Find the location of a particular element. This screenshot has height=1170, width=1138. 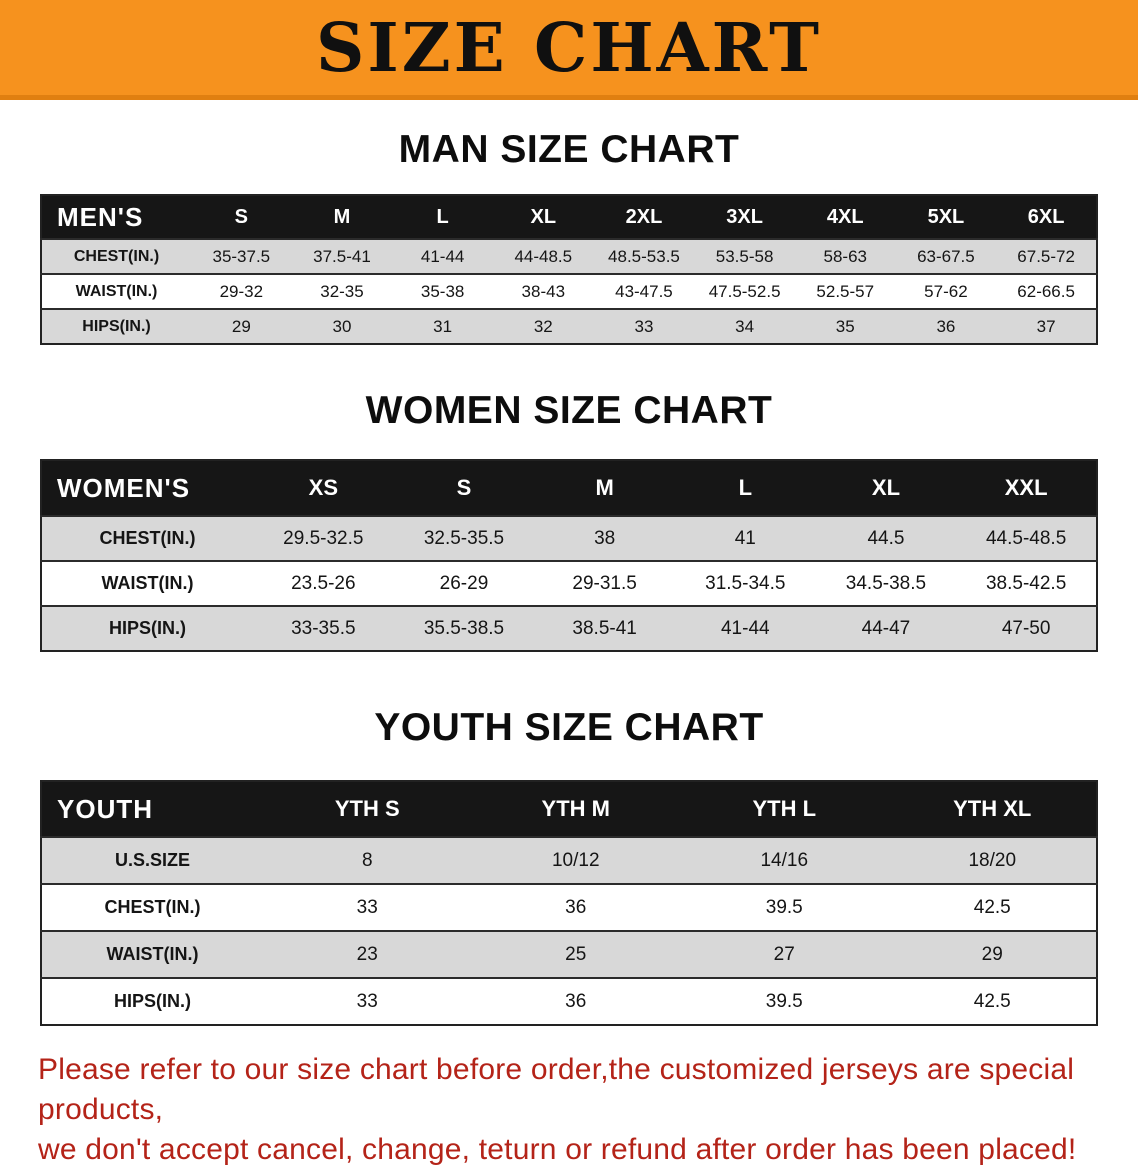

size-column-header: 4XL is located at coordinates (845, 217).